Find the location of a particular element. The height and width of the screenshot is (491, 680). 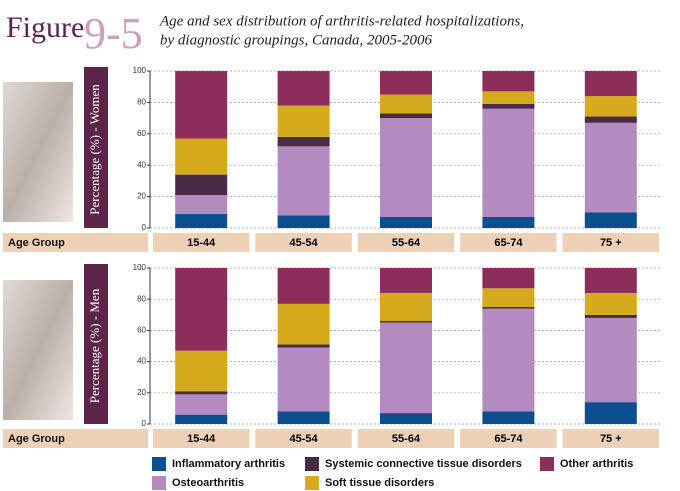

legend-label: Inflammatory arthritis is located at coordinates (228, 464).